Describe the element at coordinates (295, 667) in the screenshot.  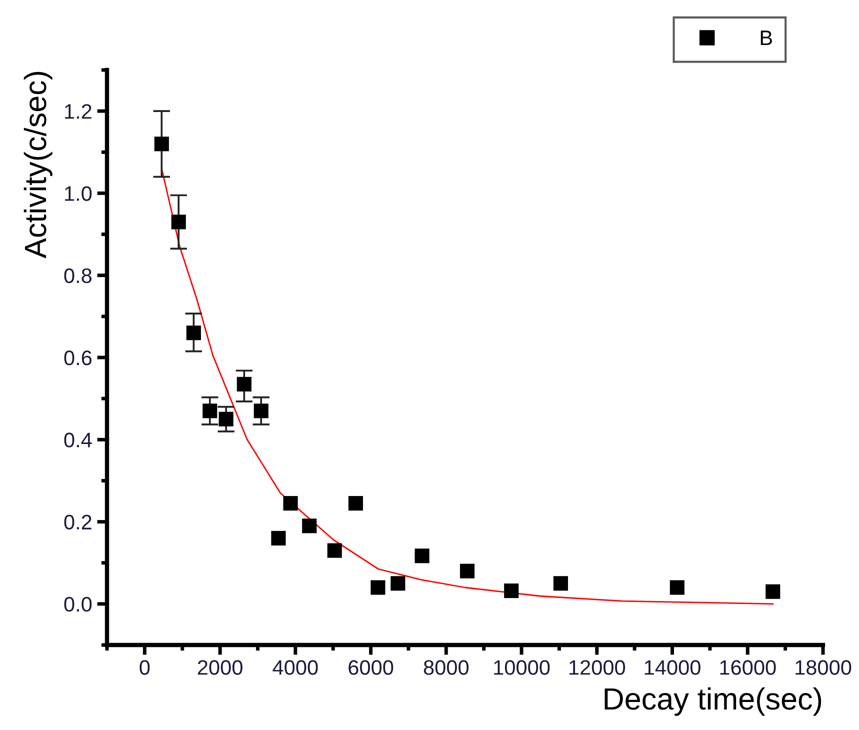
I see `x-tick-label: 4000` at that location.